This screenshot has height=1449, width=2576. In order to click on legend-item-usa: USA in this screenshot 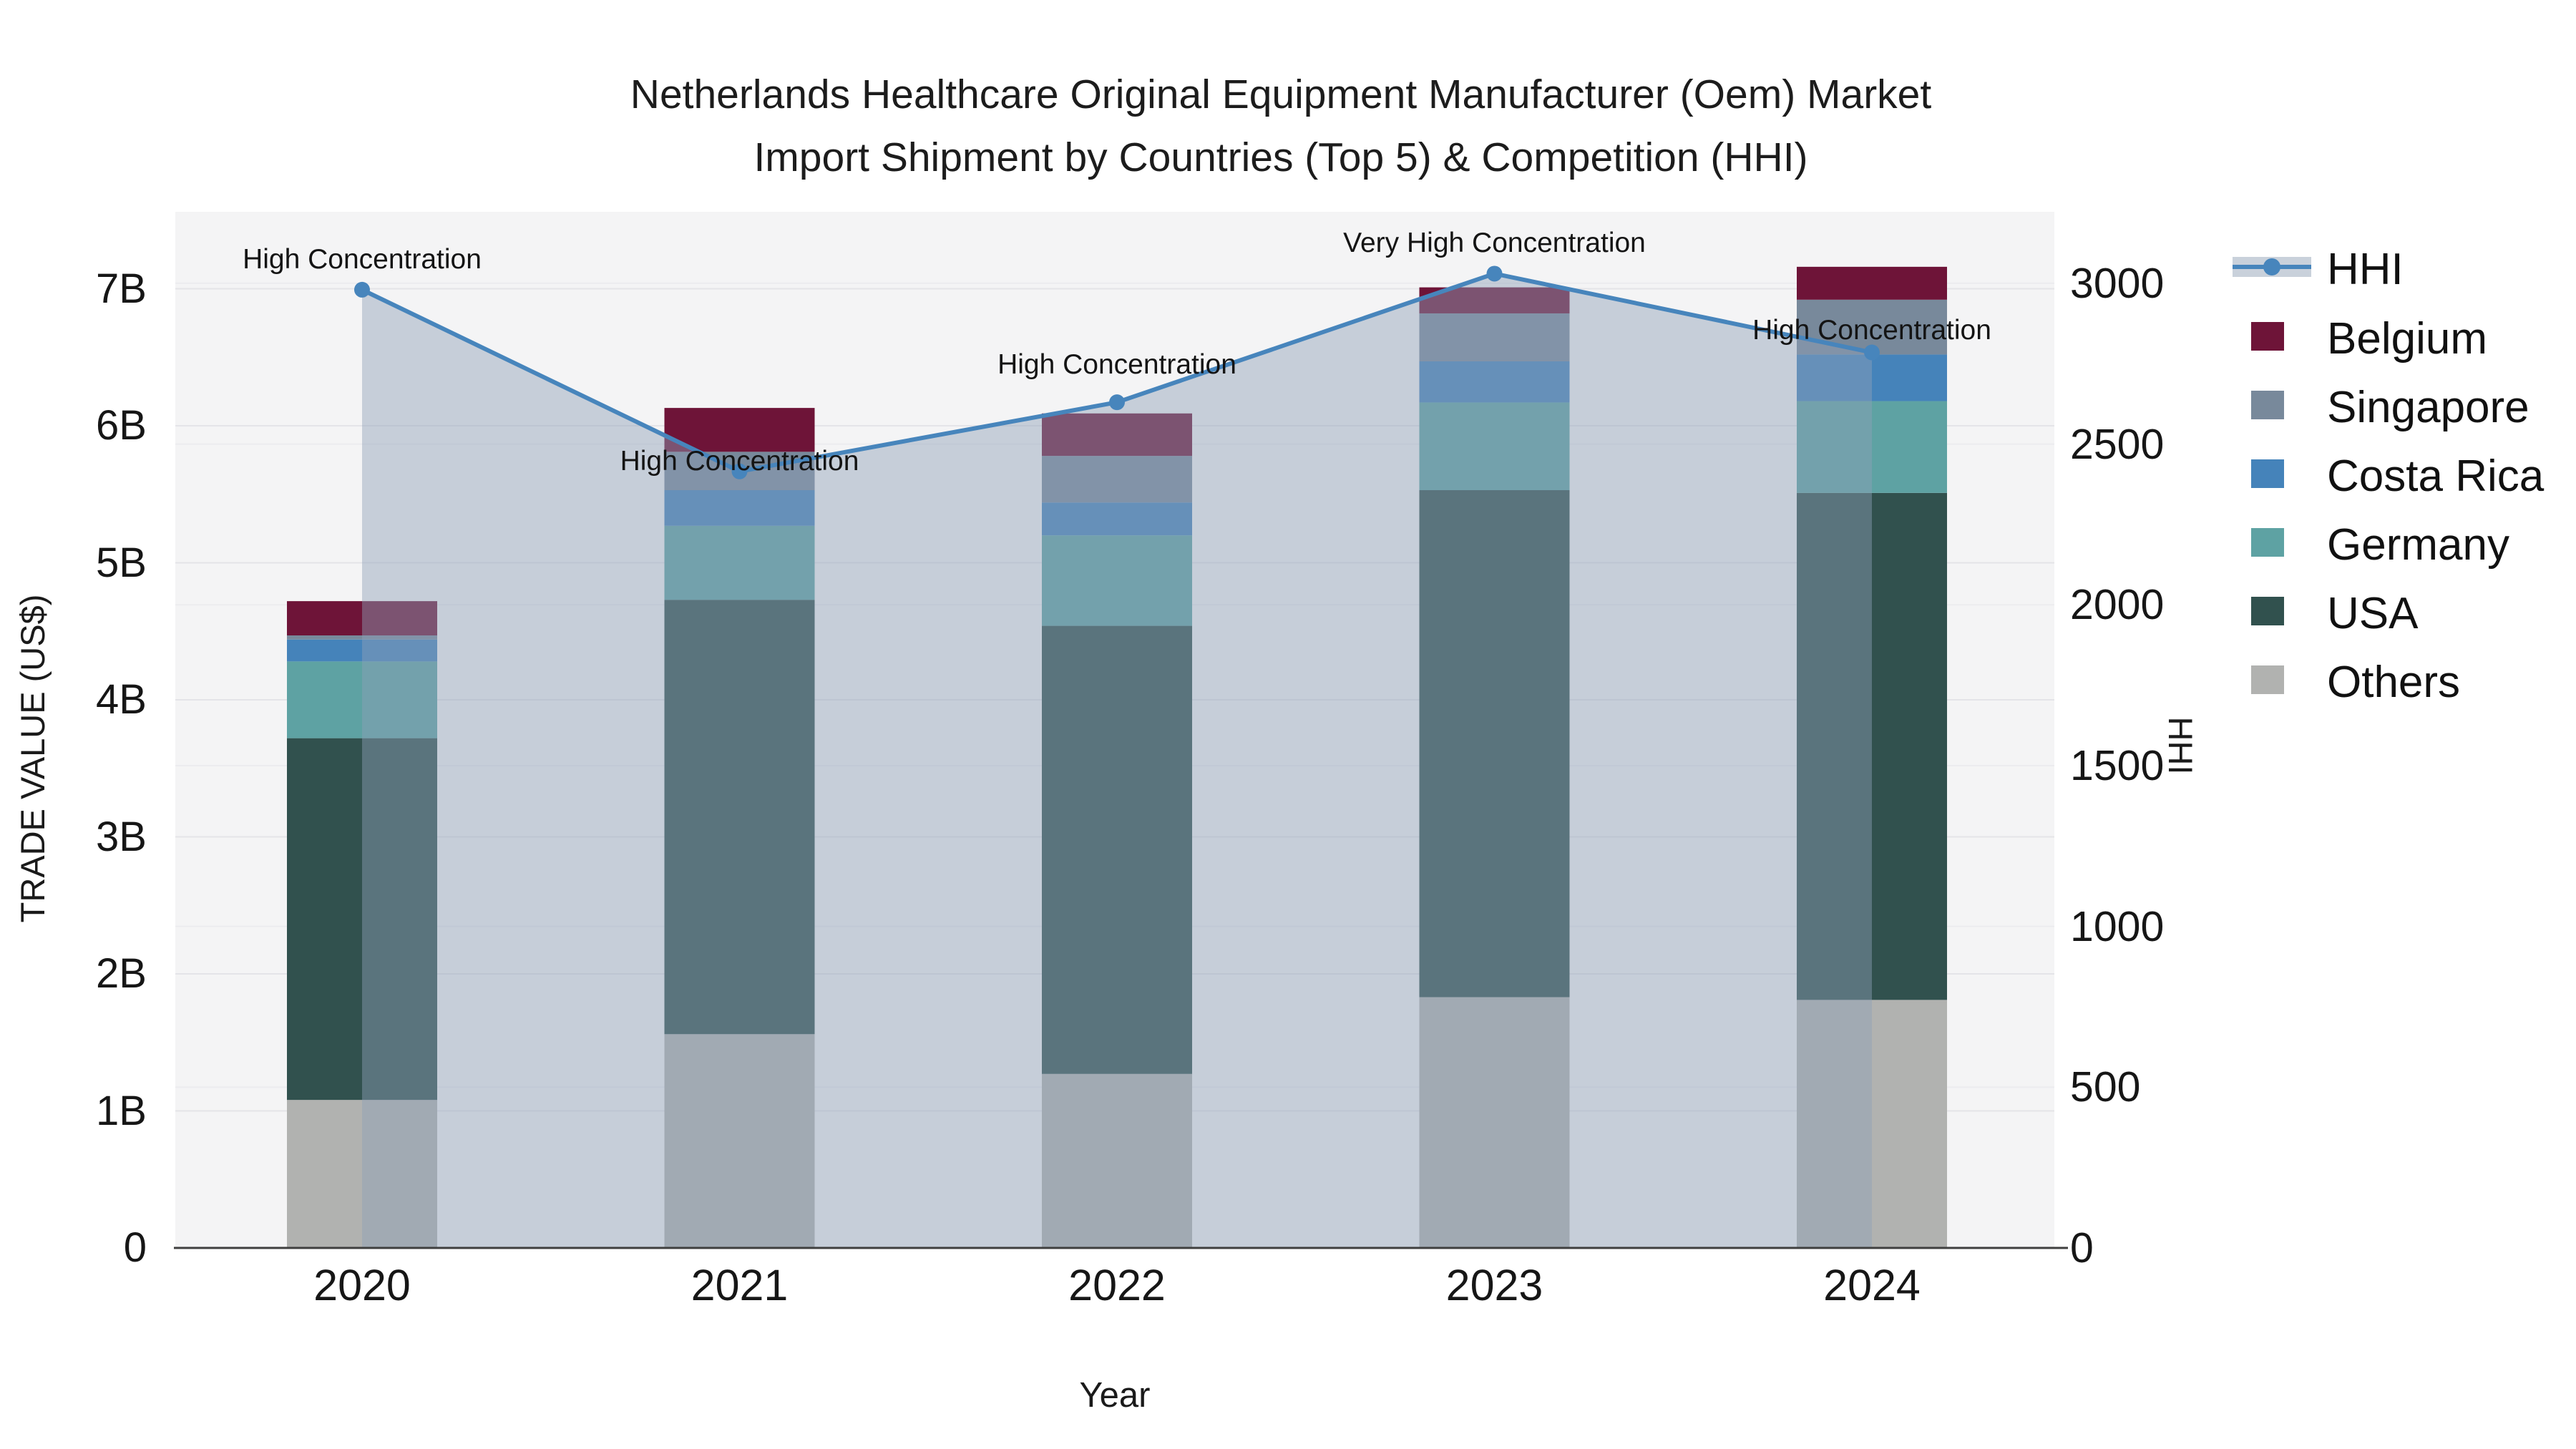, I will do `click(2390, 611)`.